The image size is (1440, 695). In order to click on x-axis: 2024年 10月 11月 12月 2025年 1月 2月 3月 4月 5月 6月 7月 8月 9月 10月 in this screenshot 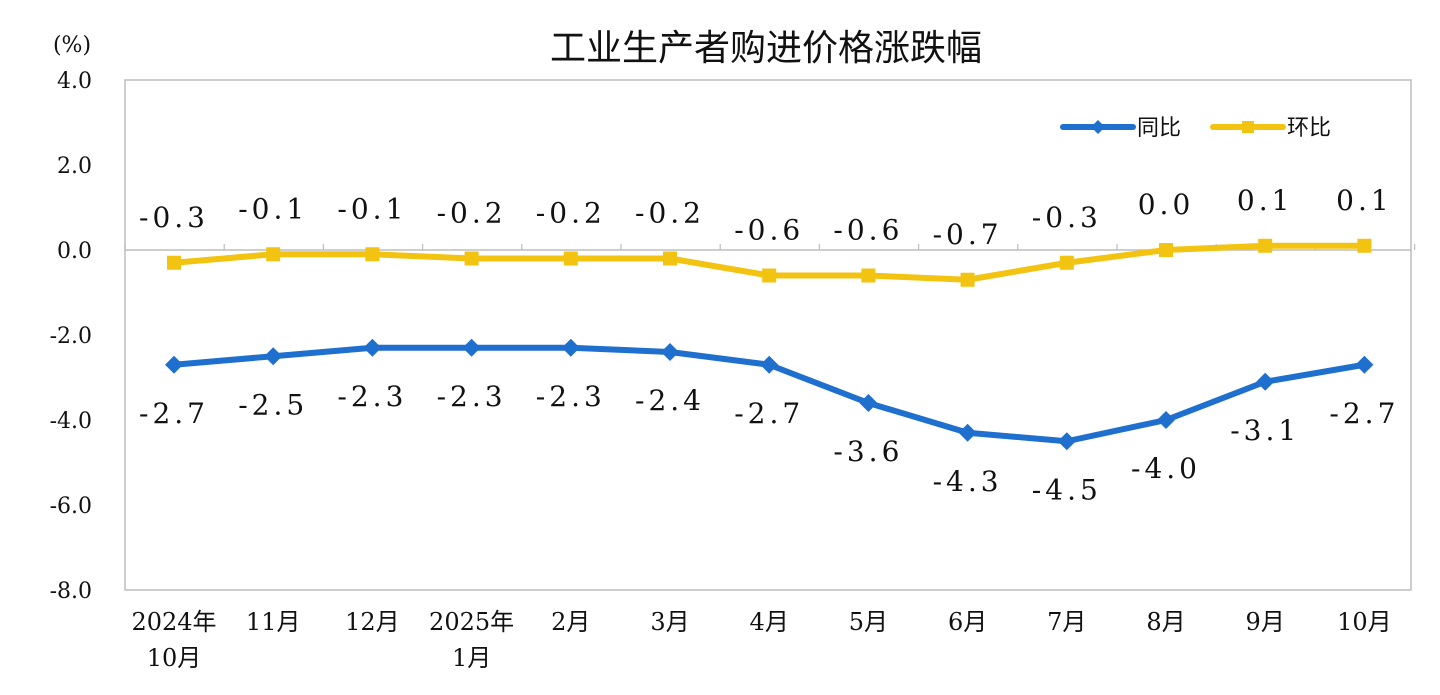, I will do `click(761, 640)`.